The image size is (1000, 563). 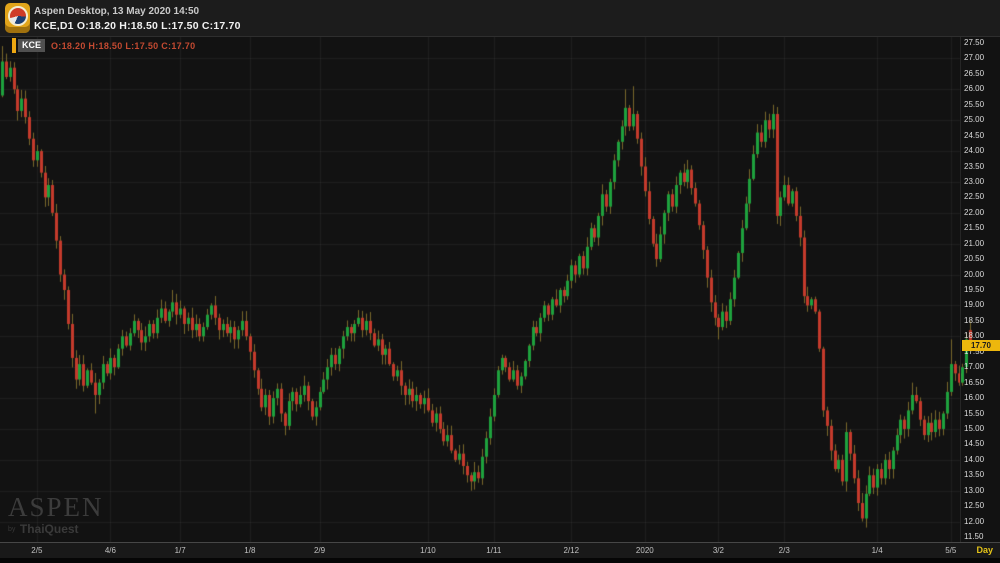 What do you see at coordinates (974, 212) in the screenshot?
I see `y-axis-label: 22.00` at bounding box center [974, 212].